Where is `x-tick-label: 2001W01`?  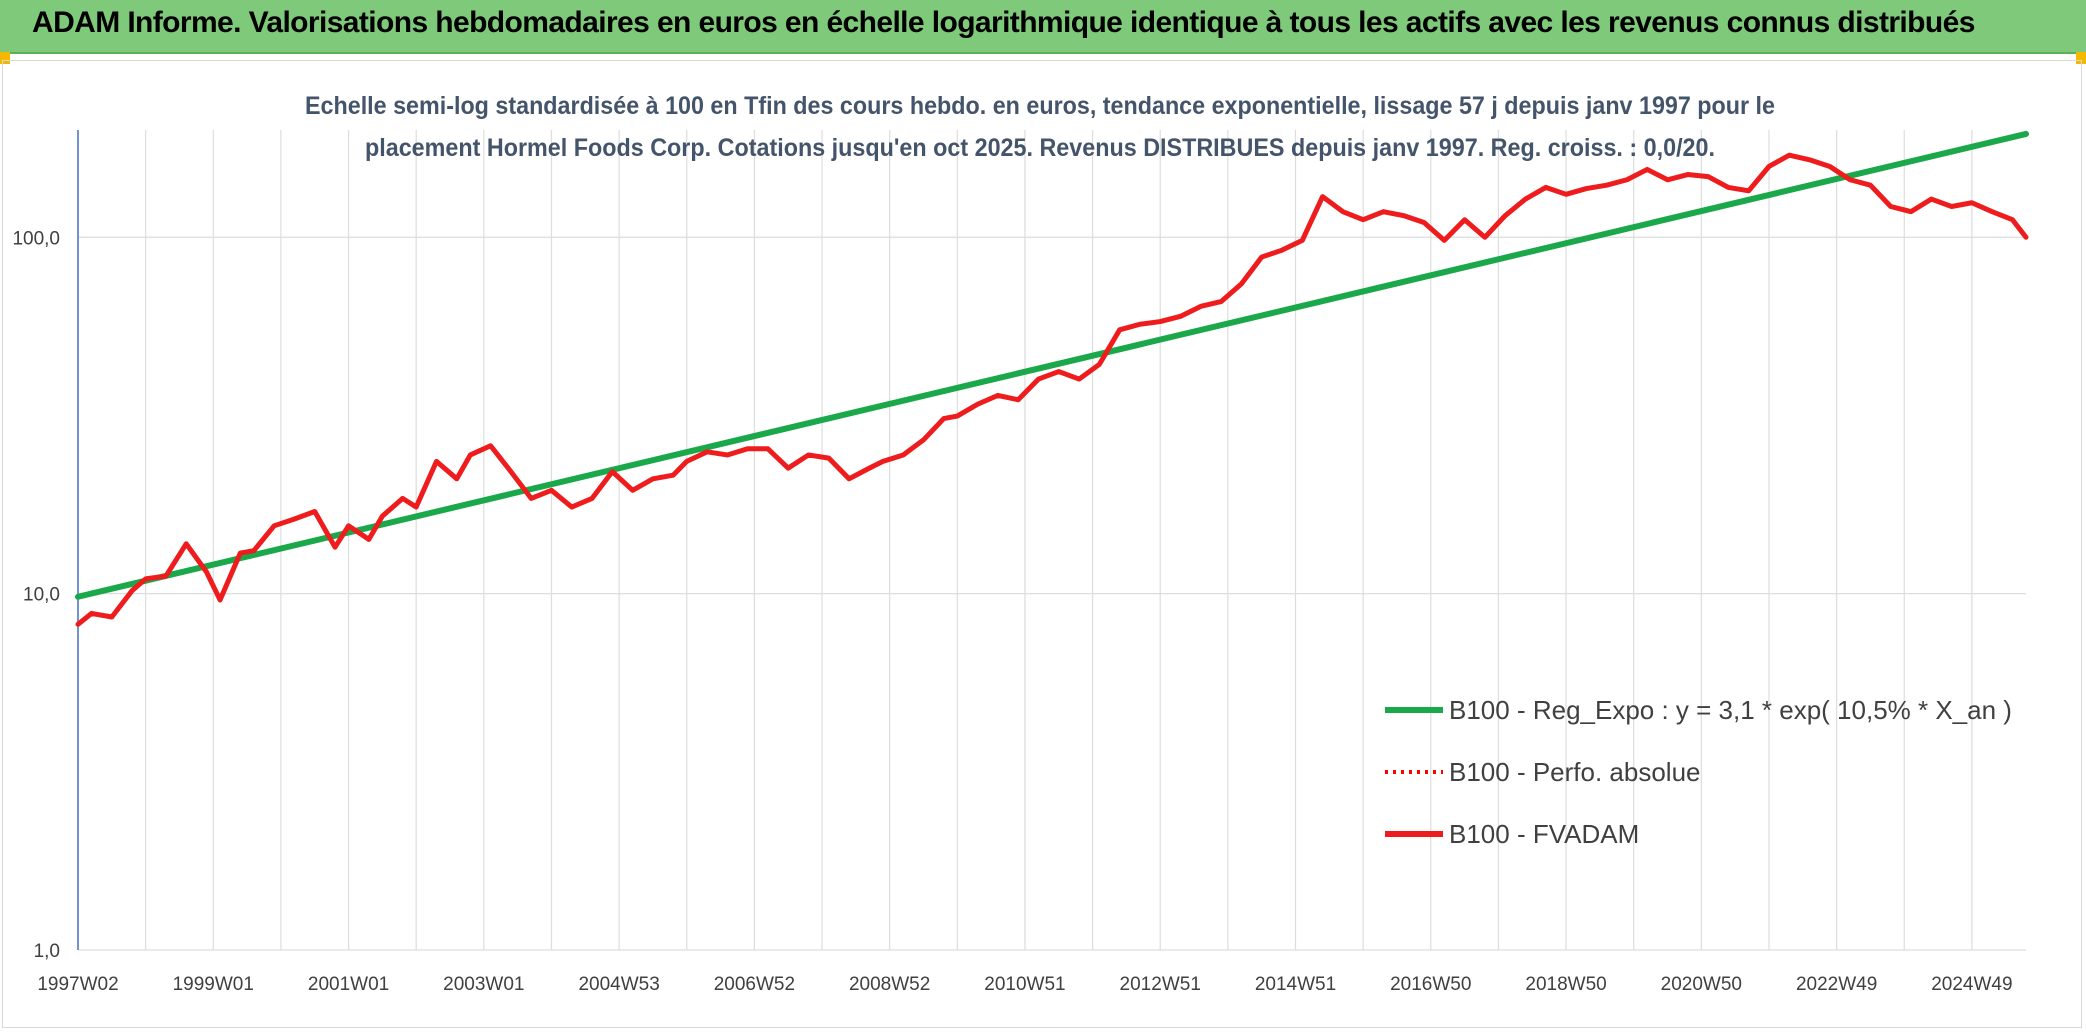 x-tick-label: 2001W01 is located at coordinates (348, 984).